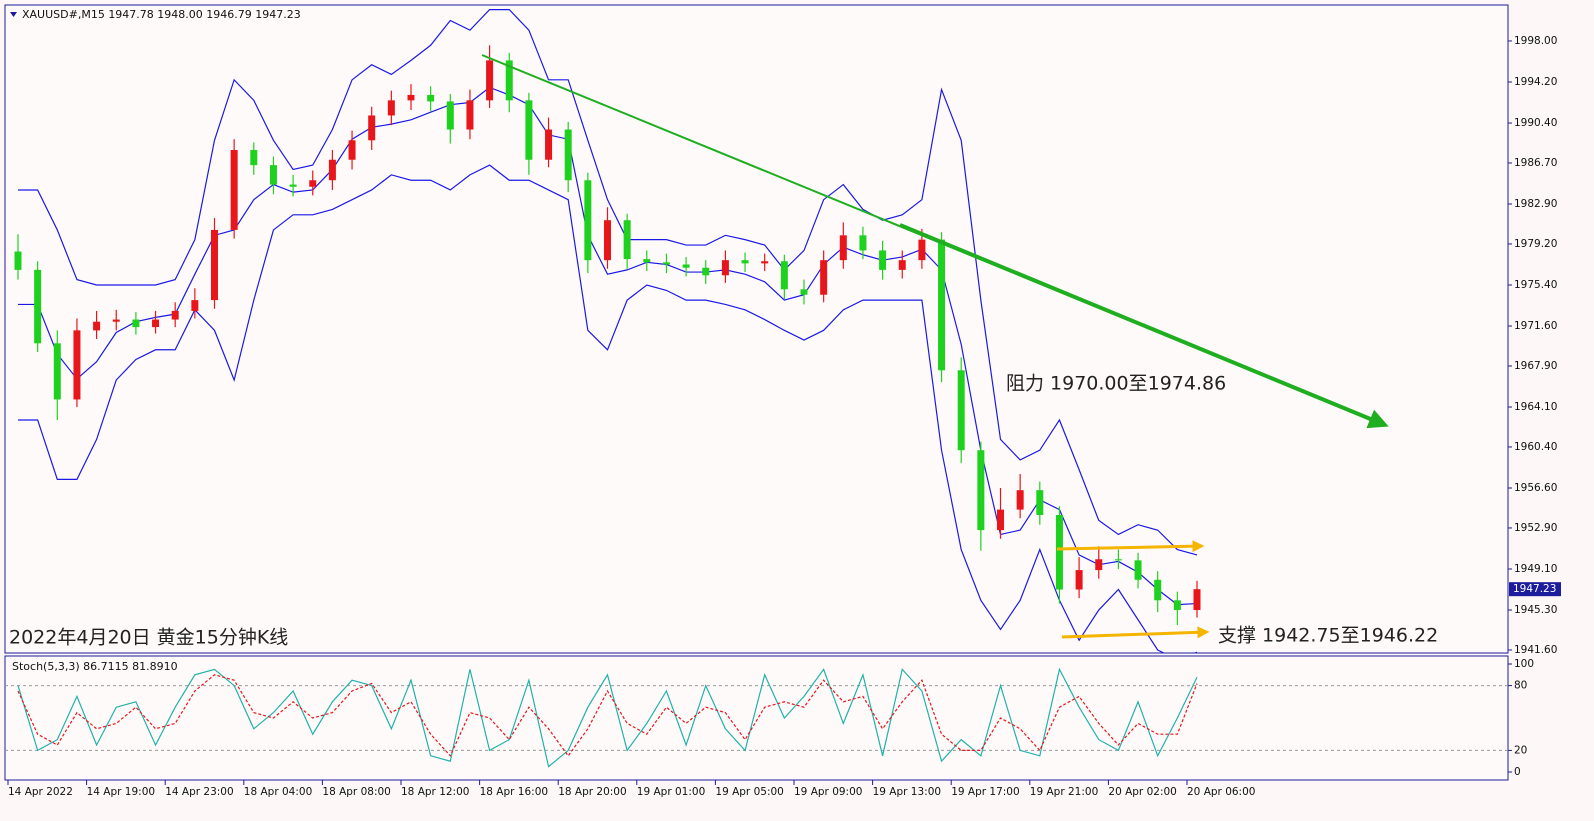 Image resolution: width=1594 pixels, height=821 pixels. I want to click on y-tick-label: 1952.90, so click(1535, 528).